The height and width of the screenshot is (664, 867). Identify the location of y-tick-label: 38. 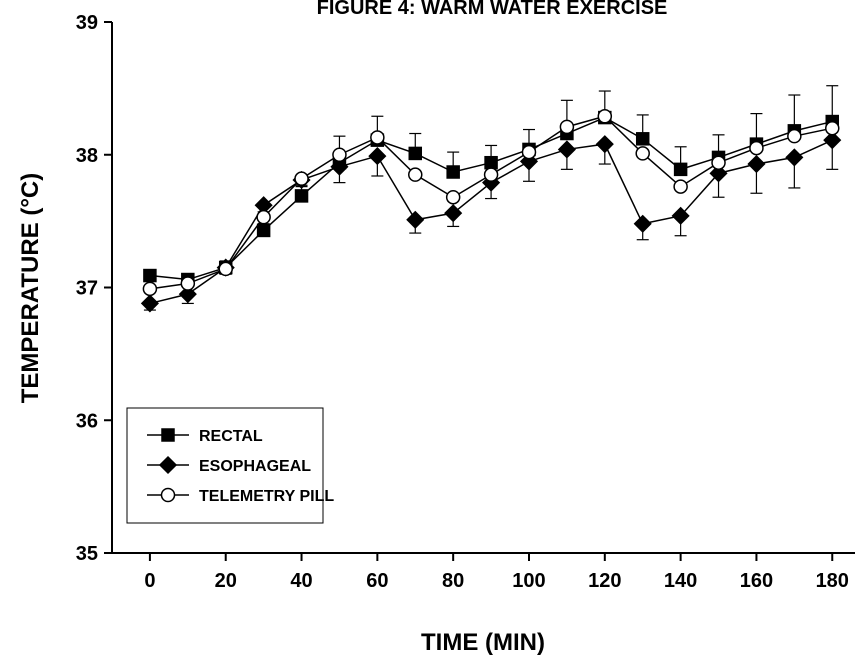
(87, 156).